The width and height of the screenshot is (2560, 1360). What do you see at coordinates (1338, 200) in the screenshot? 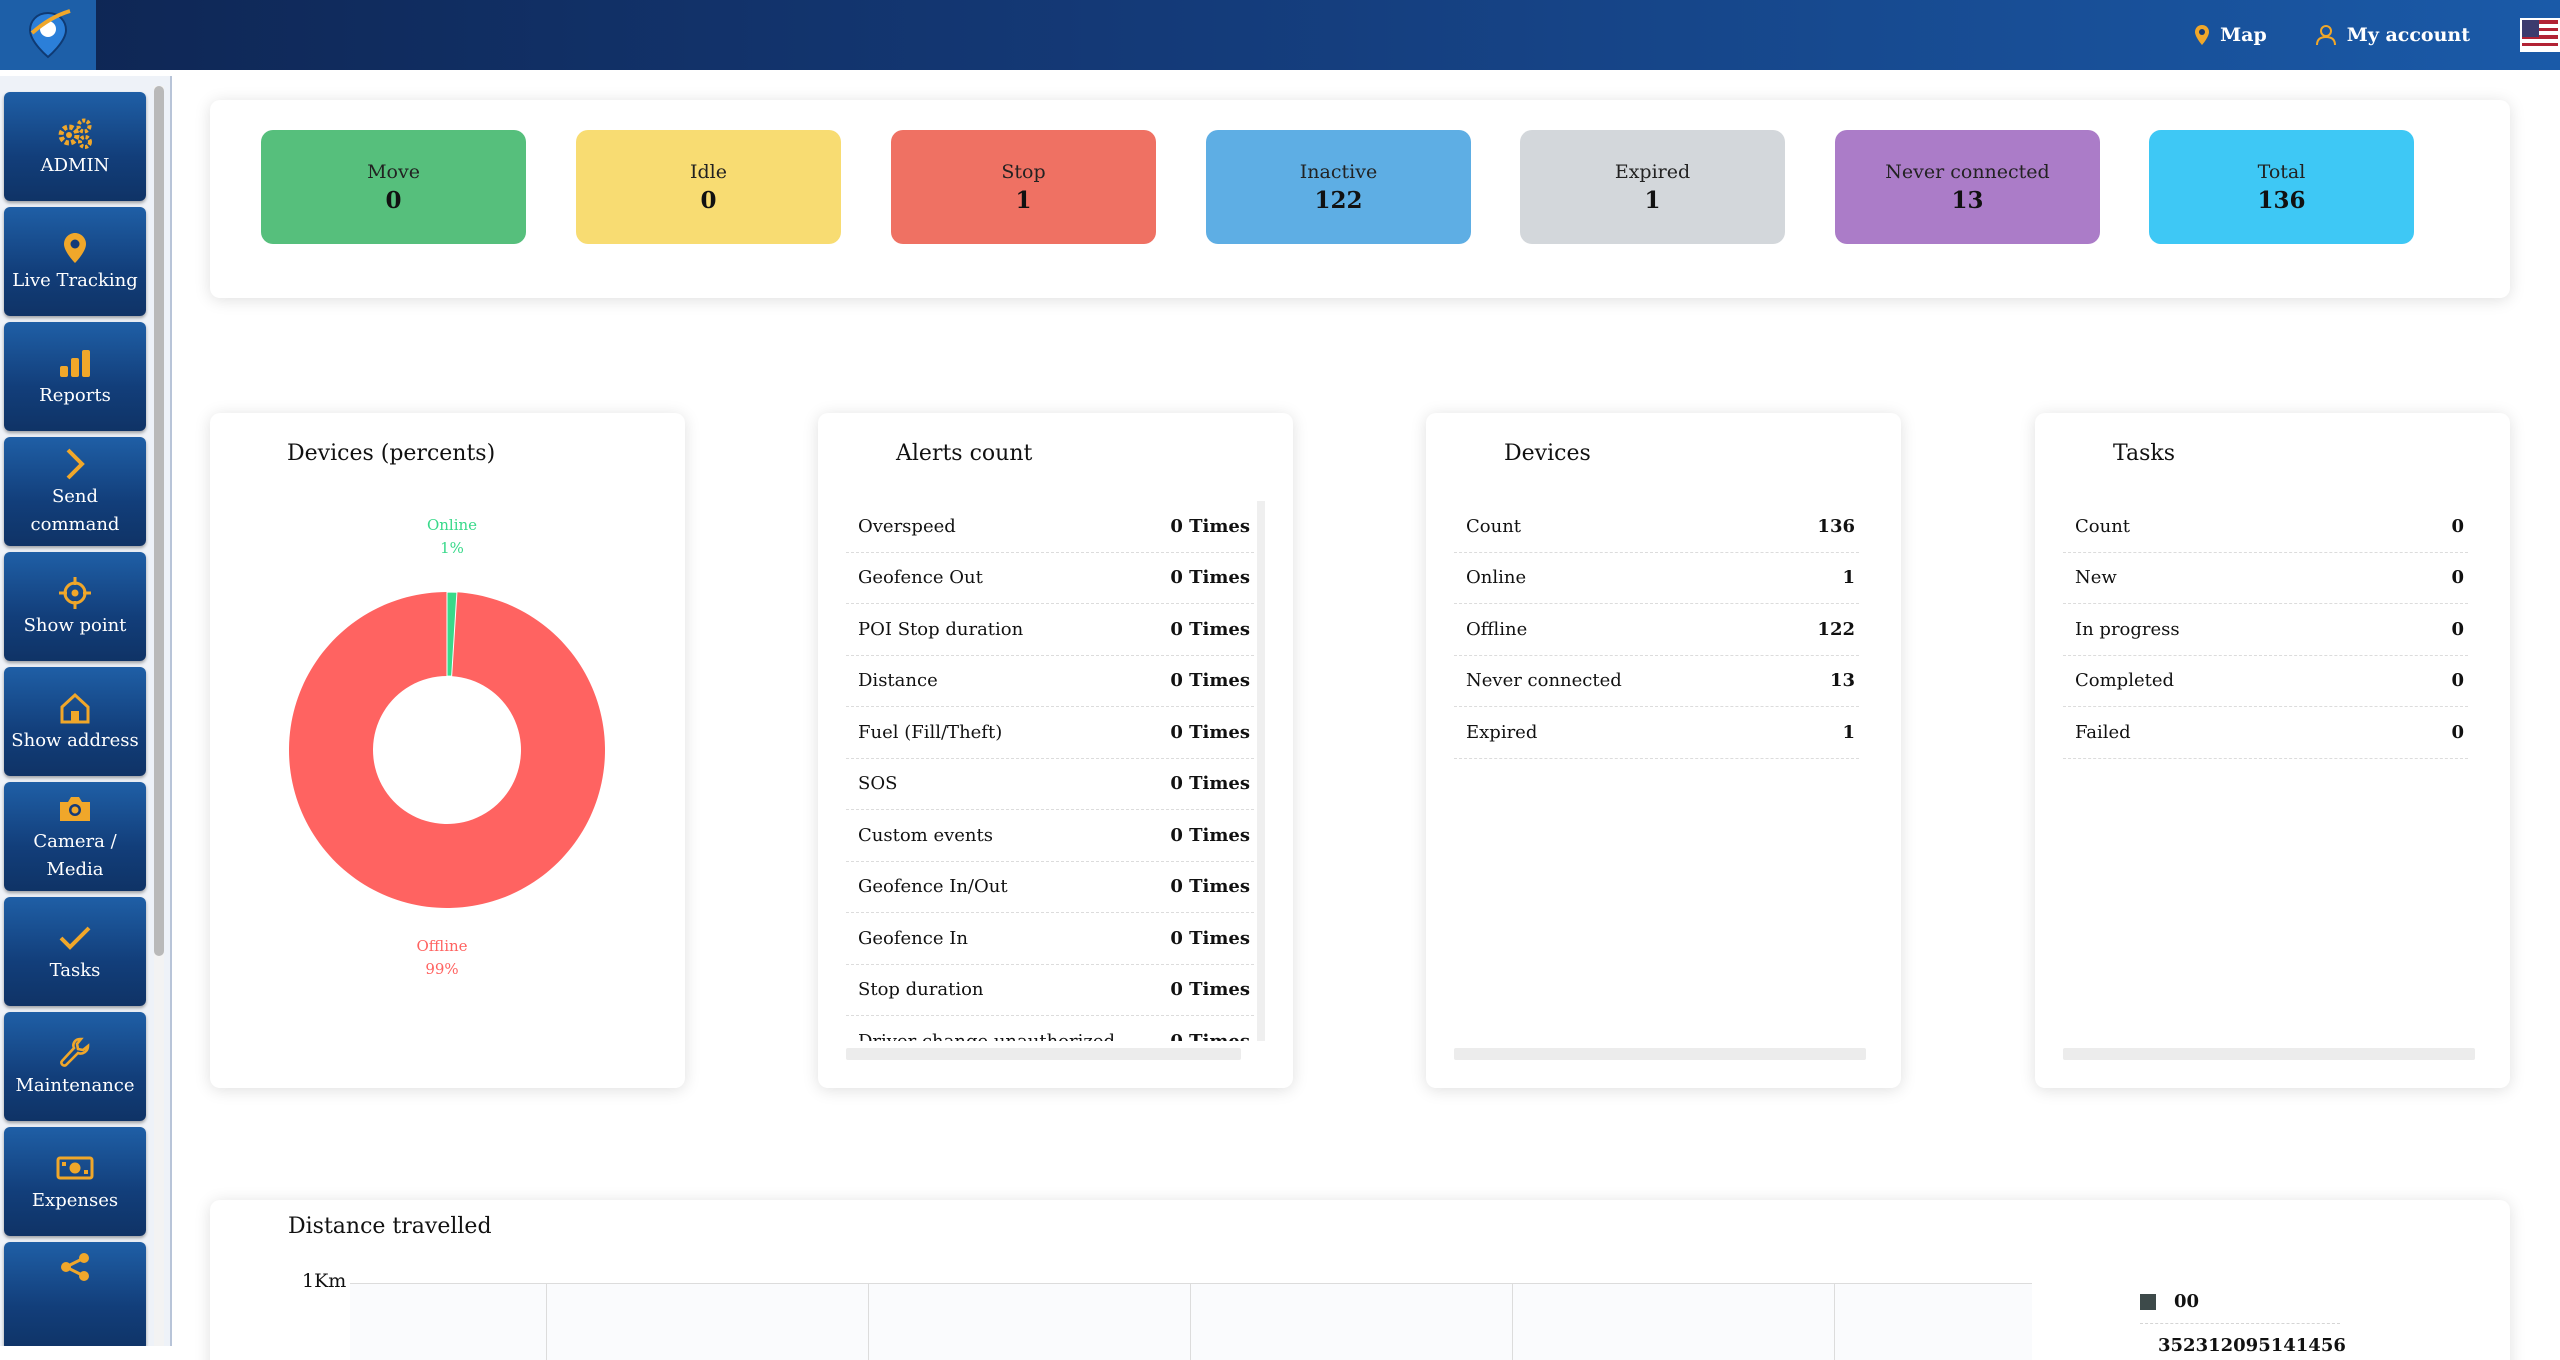
I see `status-card-value: 122` at bounding box center [1338, 200].